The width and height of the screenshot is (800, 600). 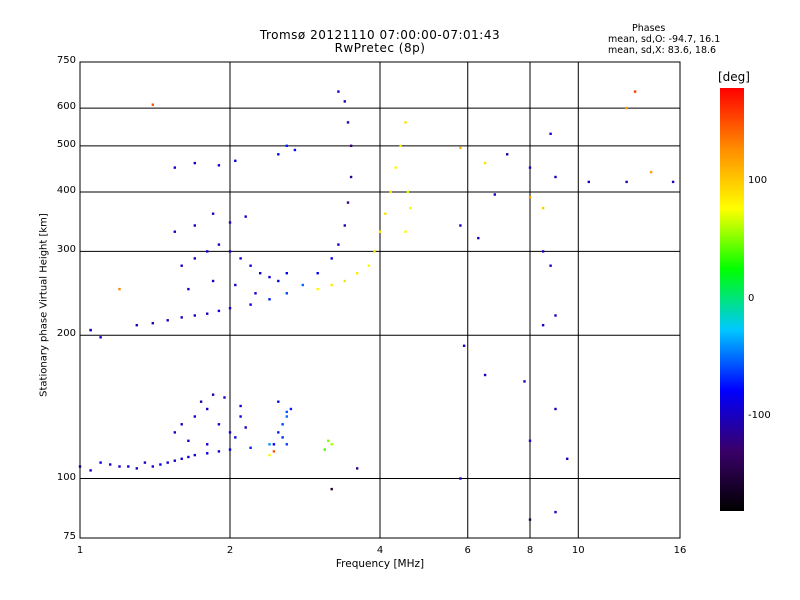 I want to click on x-tick-label: 10, so click(x=578, y=550).